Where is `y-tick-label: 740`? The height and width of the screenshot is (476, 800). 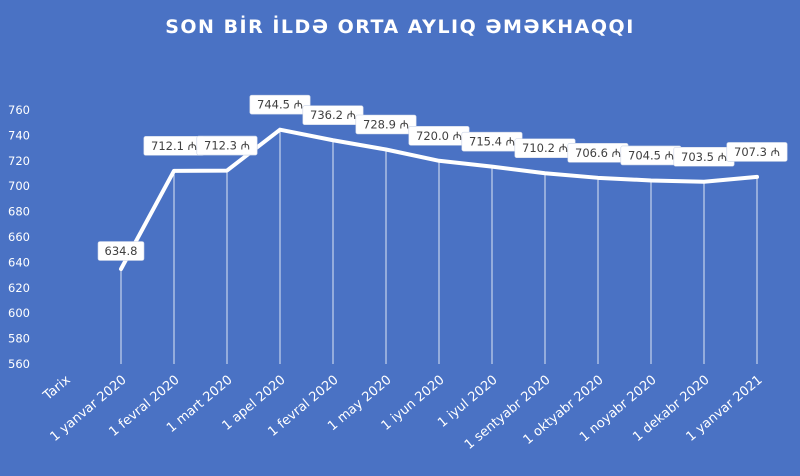
y-tick-label: 740 is located at coordinates (19, 135).